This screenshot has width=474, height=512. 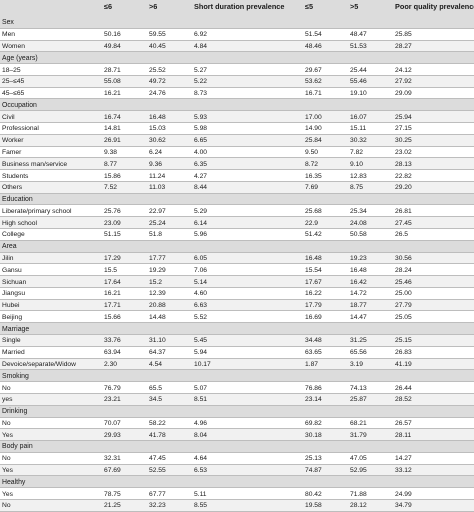 What do you see at coordinates (11, 341) in the screenshot?
I see `row-label: Single` at bounding box center [11, 341].